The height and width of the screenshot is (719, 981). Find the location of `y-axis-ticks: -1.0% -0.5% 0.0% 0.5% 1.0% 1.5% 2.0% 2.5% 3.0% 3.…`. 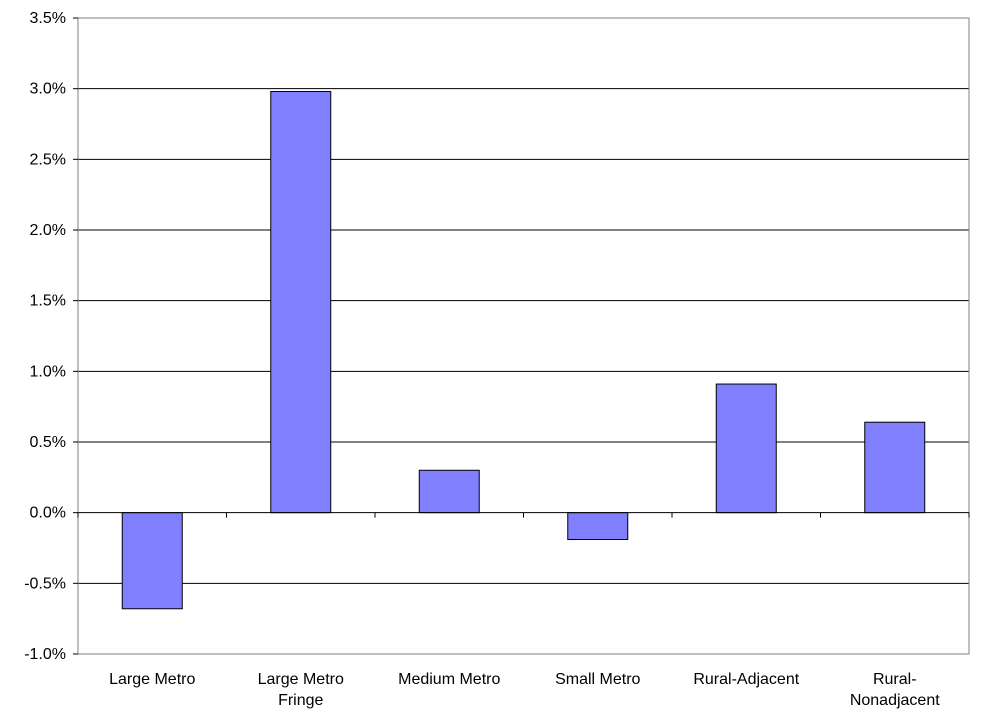

y-axis-ticks: -1.0% -0.5% 0.0% 0.5% 1.0% 1.5% 2.0% 2.5% 3.0% 3.… is located at coordinates (51, 336).